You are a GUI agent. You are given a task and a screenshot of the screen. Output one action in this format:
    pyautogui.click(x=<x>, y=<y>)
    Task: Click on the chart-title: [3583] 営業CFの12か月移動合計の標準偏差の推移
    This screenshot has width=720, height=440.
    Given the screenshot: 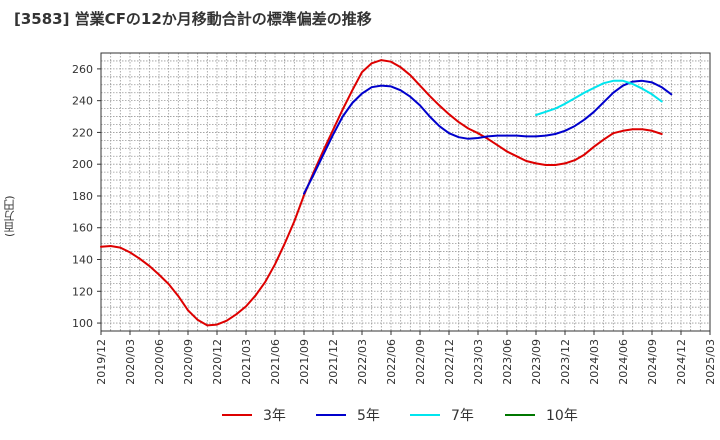 What is the action you would take?
    pyautogui.click(x=193, y=19)
    